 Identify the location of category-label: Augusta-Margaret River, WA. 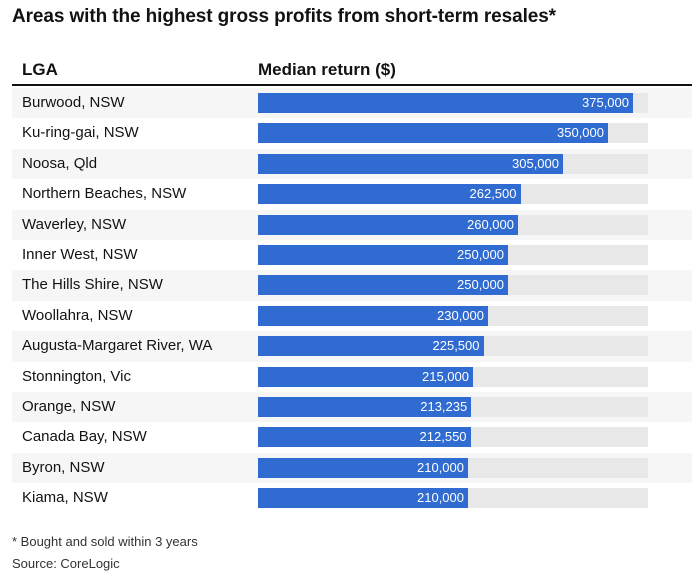
(117, 346).